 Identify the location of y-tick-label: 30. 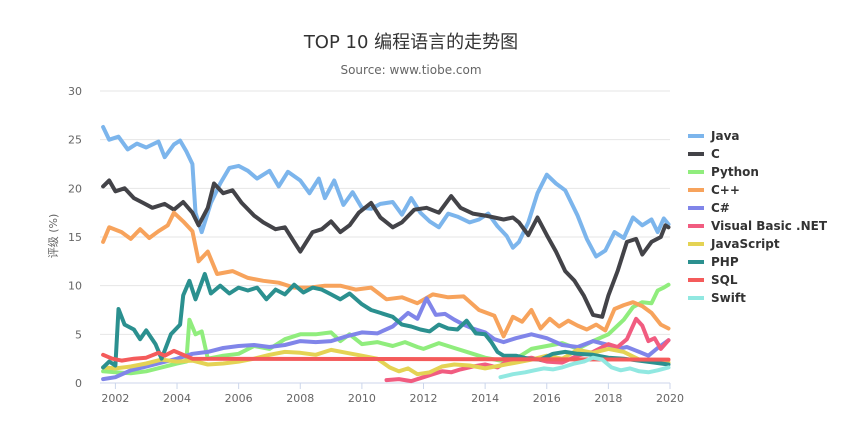
(75, 91).